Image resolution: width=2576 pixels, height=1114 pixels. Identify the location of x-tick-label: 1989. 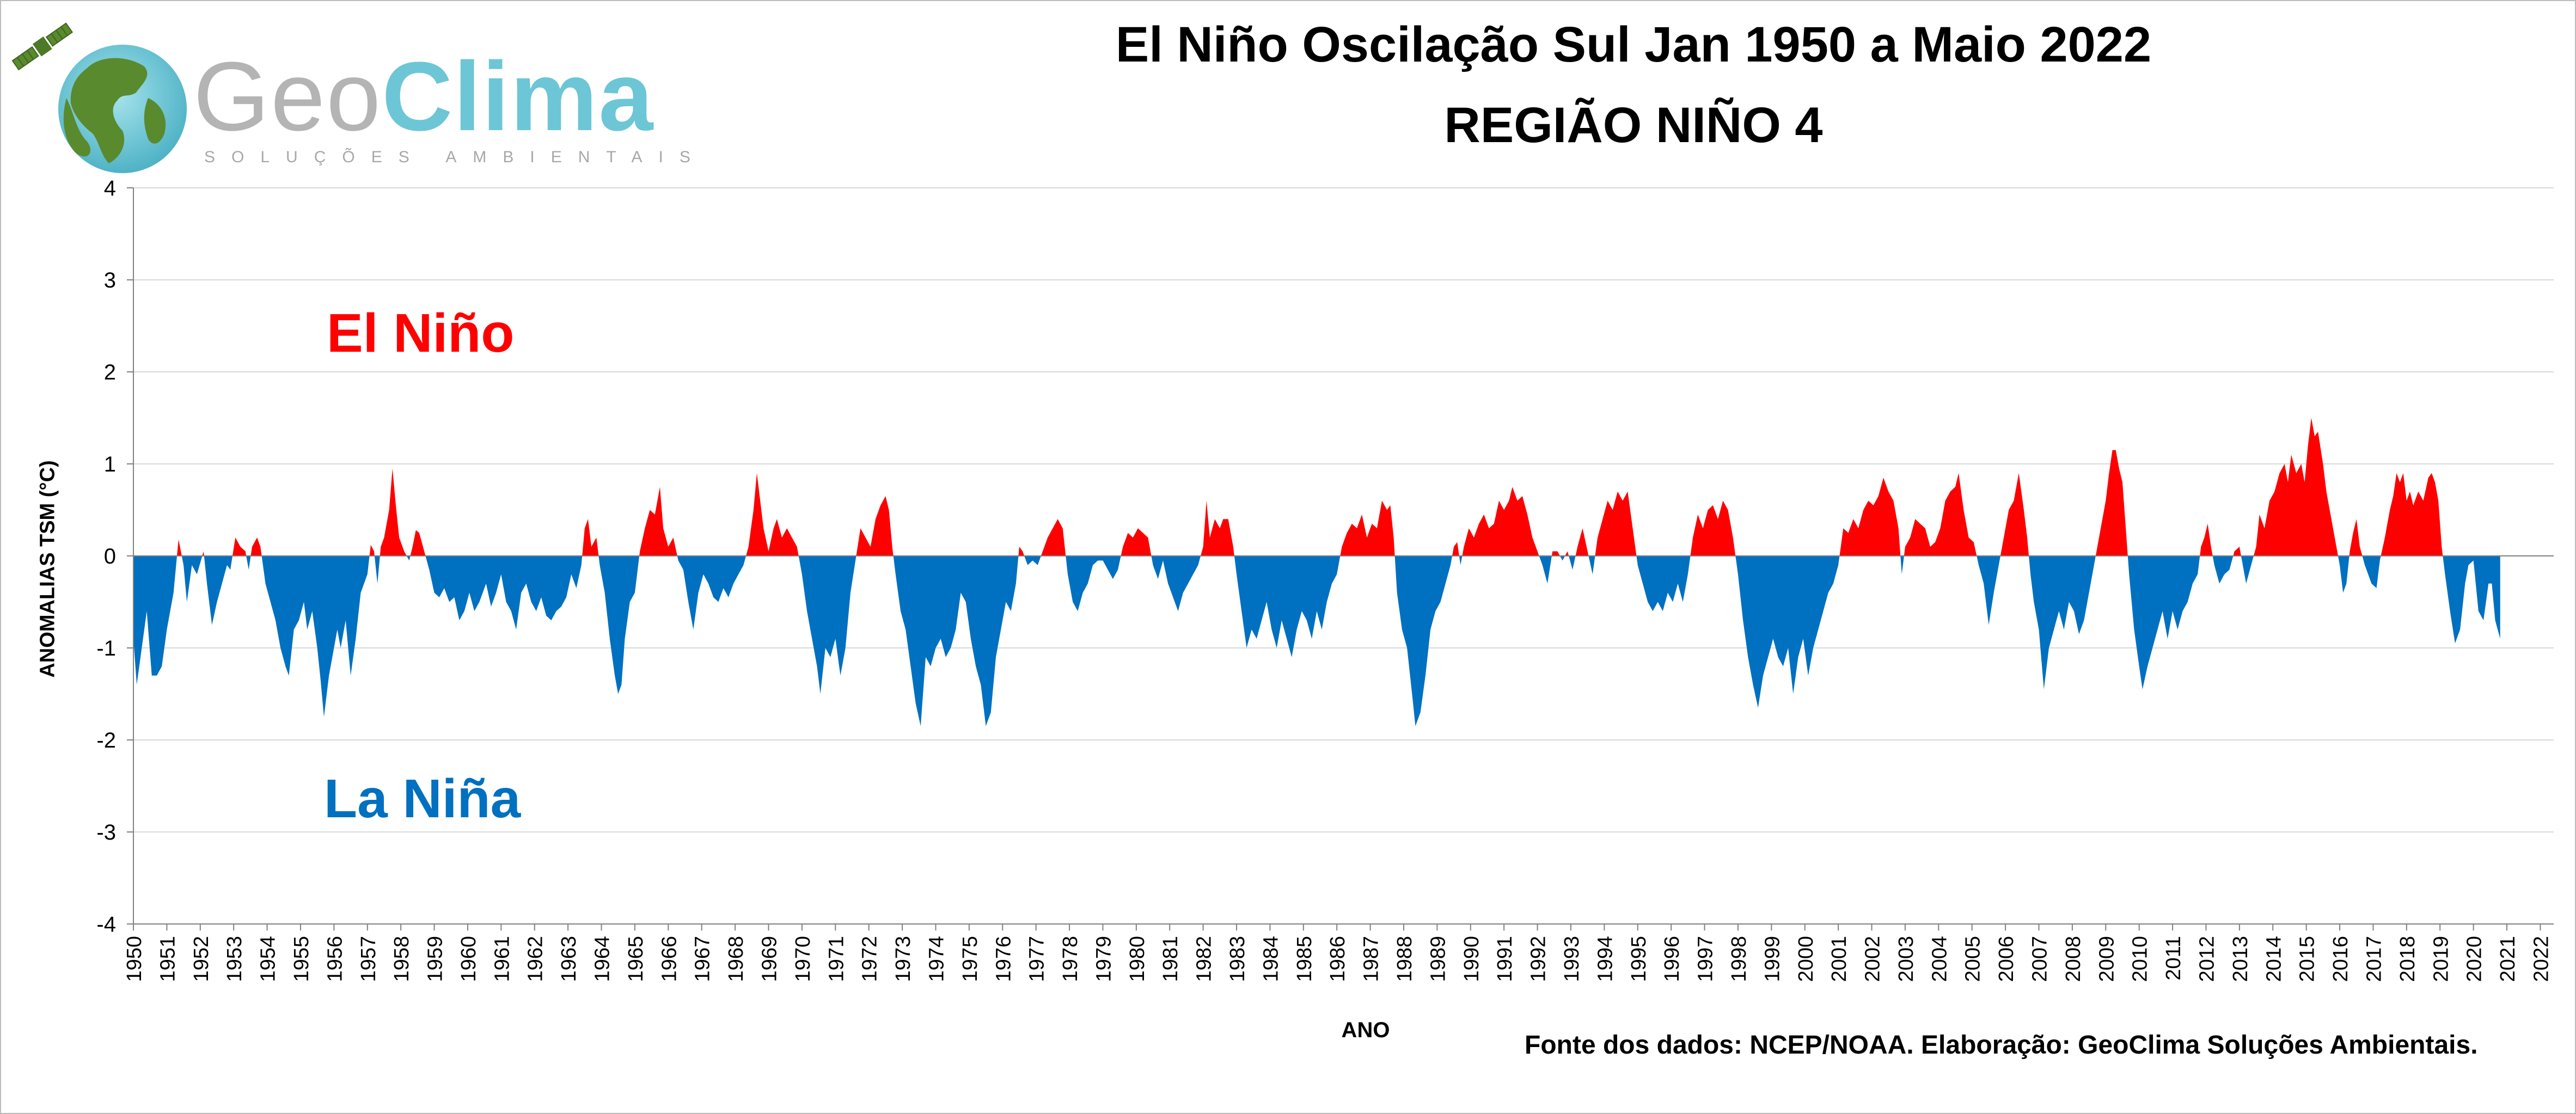
(1438, 959).